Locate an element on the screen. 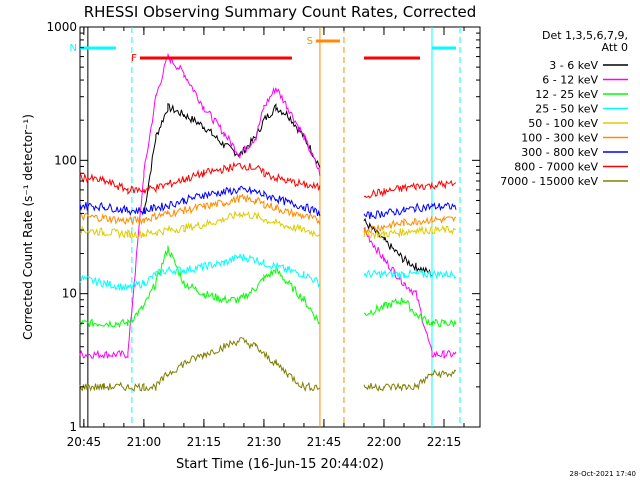 The image size is (640, 480). legend-label-4: 50 - 100 keV is located at coordinates (563, 123).